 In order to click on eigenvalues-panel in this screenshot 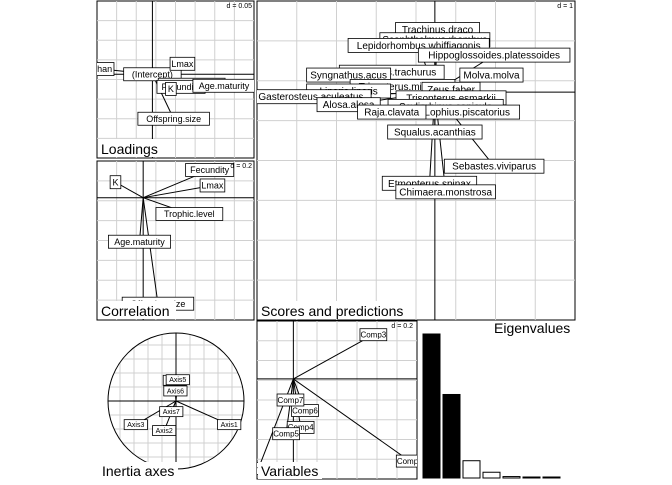, I will do `click(491, 406)`.